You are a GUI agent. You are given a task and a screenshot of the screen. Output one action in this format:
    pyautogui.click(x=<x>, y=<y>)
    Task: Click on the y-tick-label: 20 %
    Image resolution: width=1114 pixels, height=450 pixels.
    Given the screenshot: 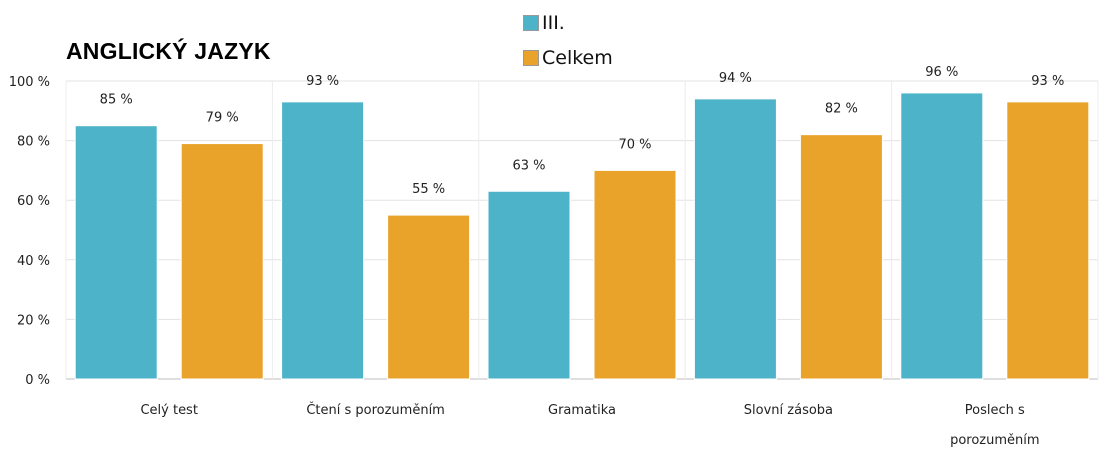 What is the action you would take?
    pyautogui.click(x=33, y=320)
    